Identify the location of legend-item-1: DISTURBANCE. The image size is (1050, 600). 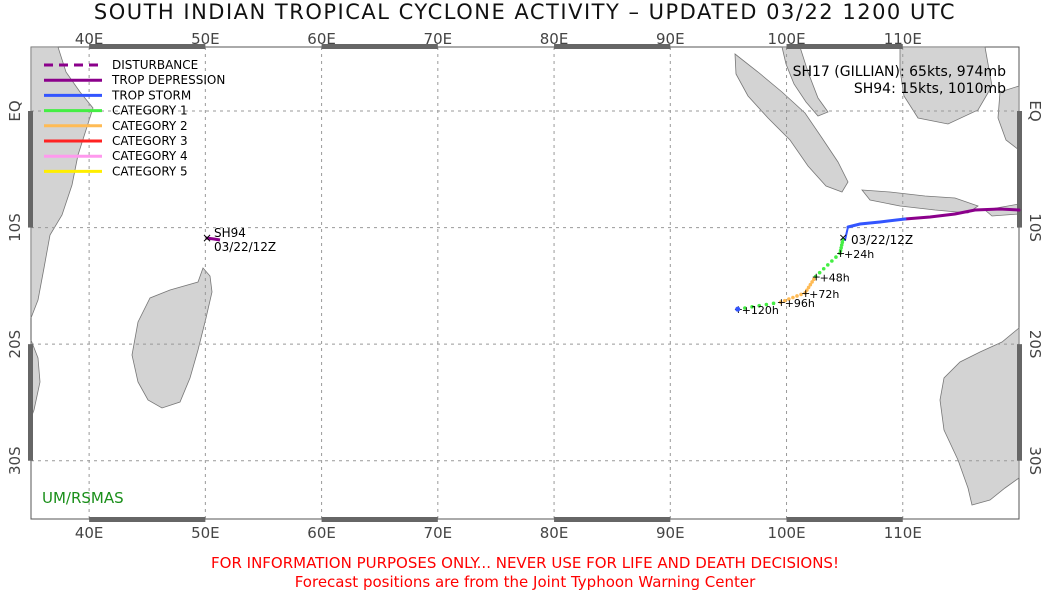
(121, 65).